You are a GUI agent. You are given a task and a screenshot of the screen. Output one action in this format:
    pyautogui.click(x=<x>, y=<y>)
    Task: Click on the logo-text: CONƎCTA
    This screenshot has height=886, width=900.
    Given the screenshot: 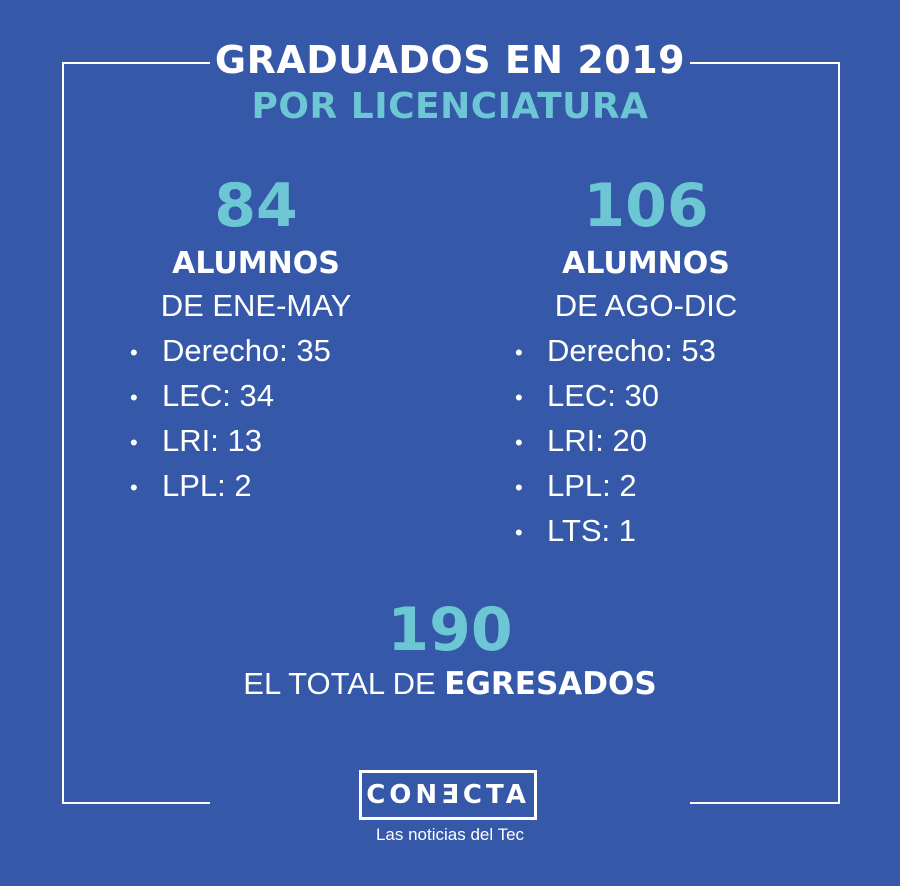 What is the action you would take?
    pyautogui.click(x=448, y=795)
    